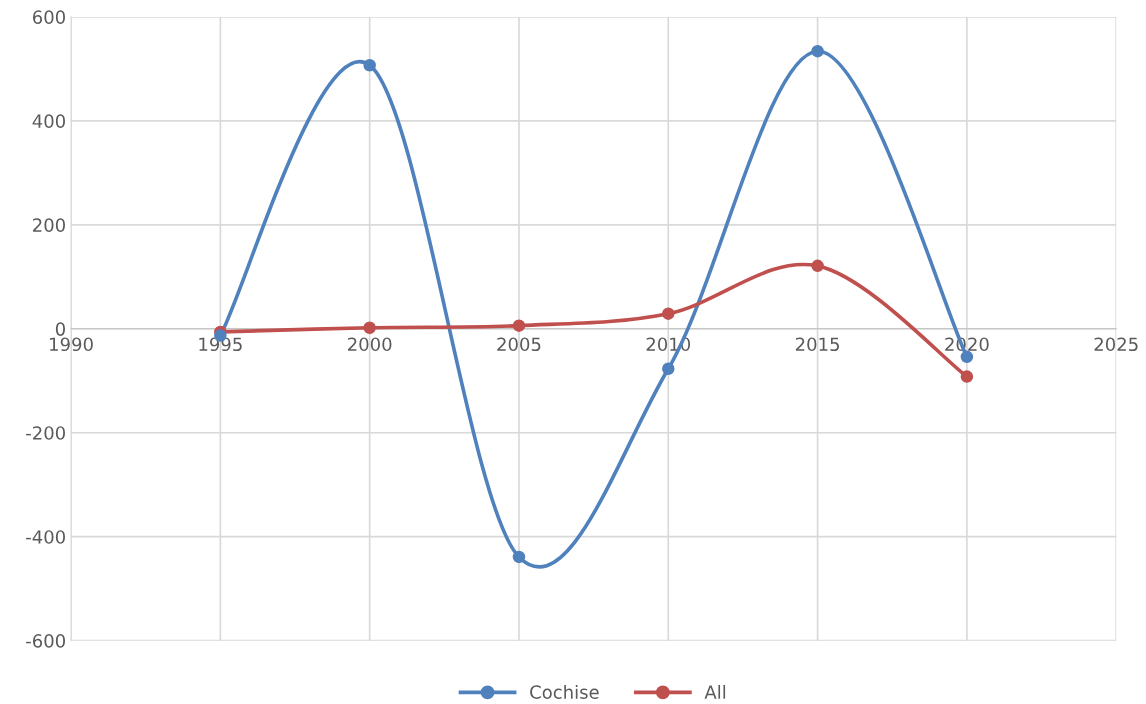  Describe the element at coordinates (715, 691) in the screenshot. I see `legend-label: All` at that location.